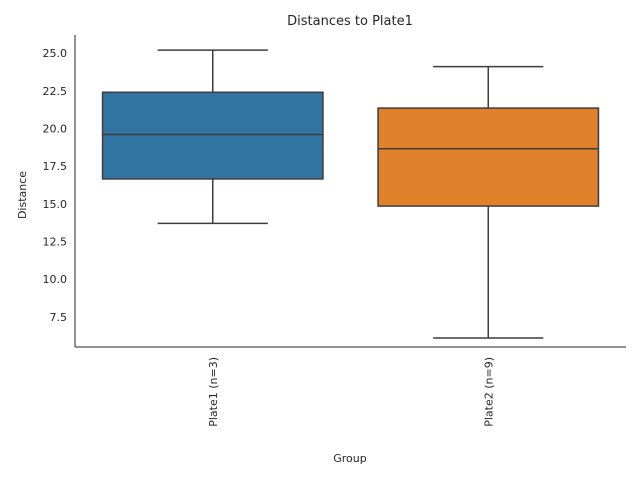 The height and width of the screenshot is (480, 640). Describe the element at coordinates (55, 166) in the screenshot. I see `y-tick-label: 17.5` at that location.